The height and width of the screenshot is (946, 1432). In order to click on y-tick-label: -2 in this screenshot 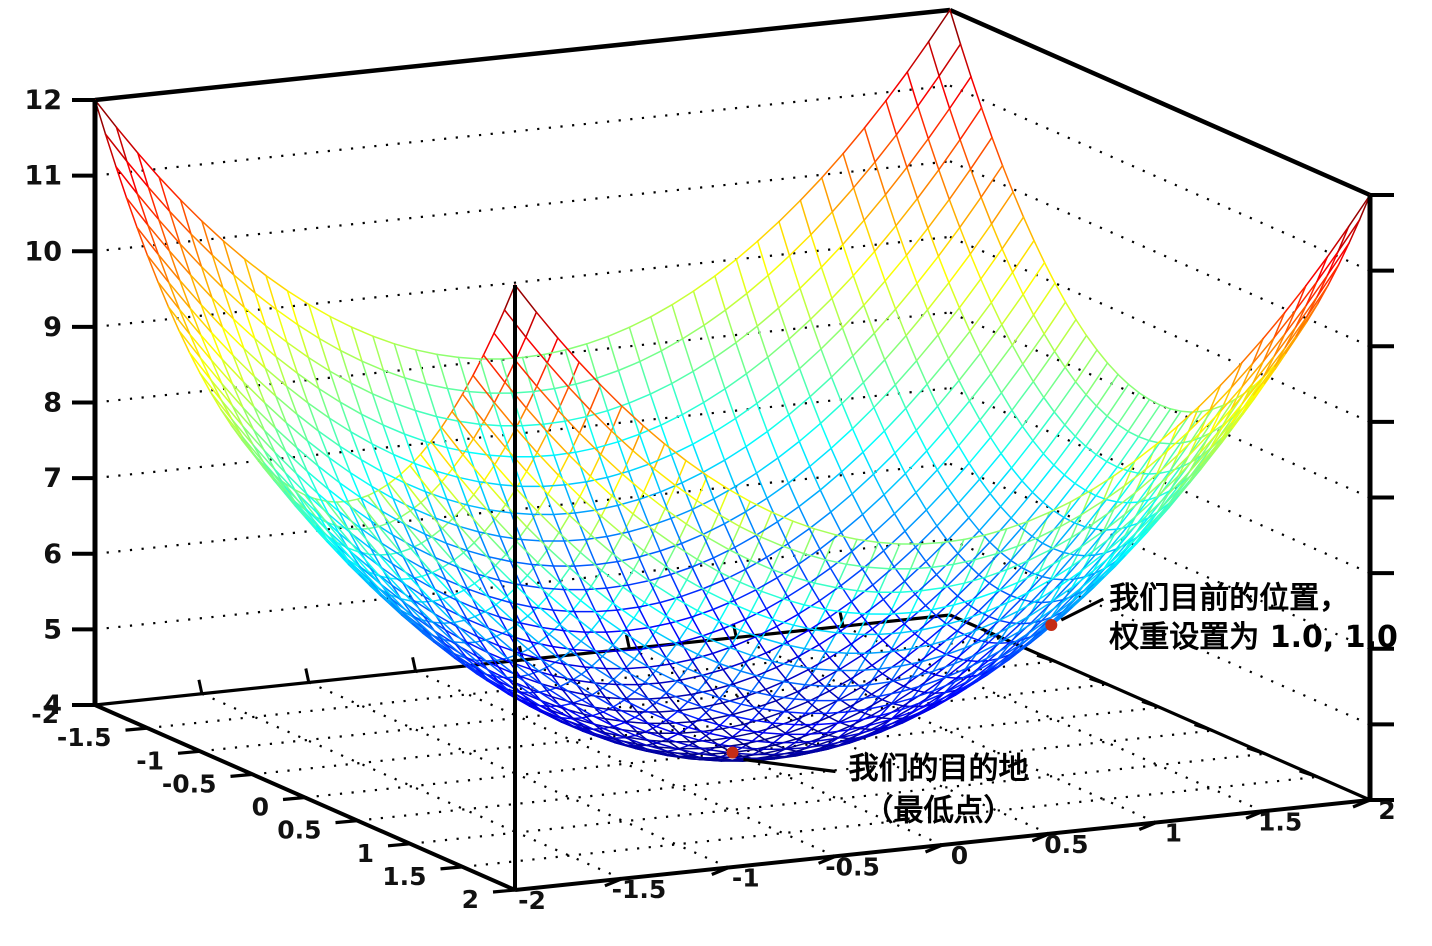, I will do `click(45, 714)`.